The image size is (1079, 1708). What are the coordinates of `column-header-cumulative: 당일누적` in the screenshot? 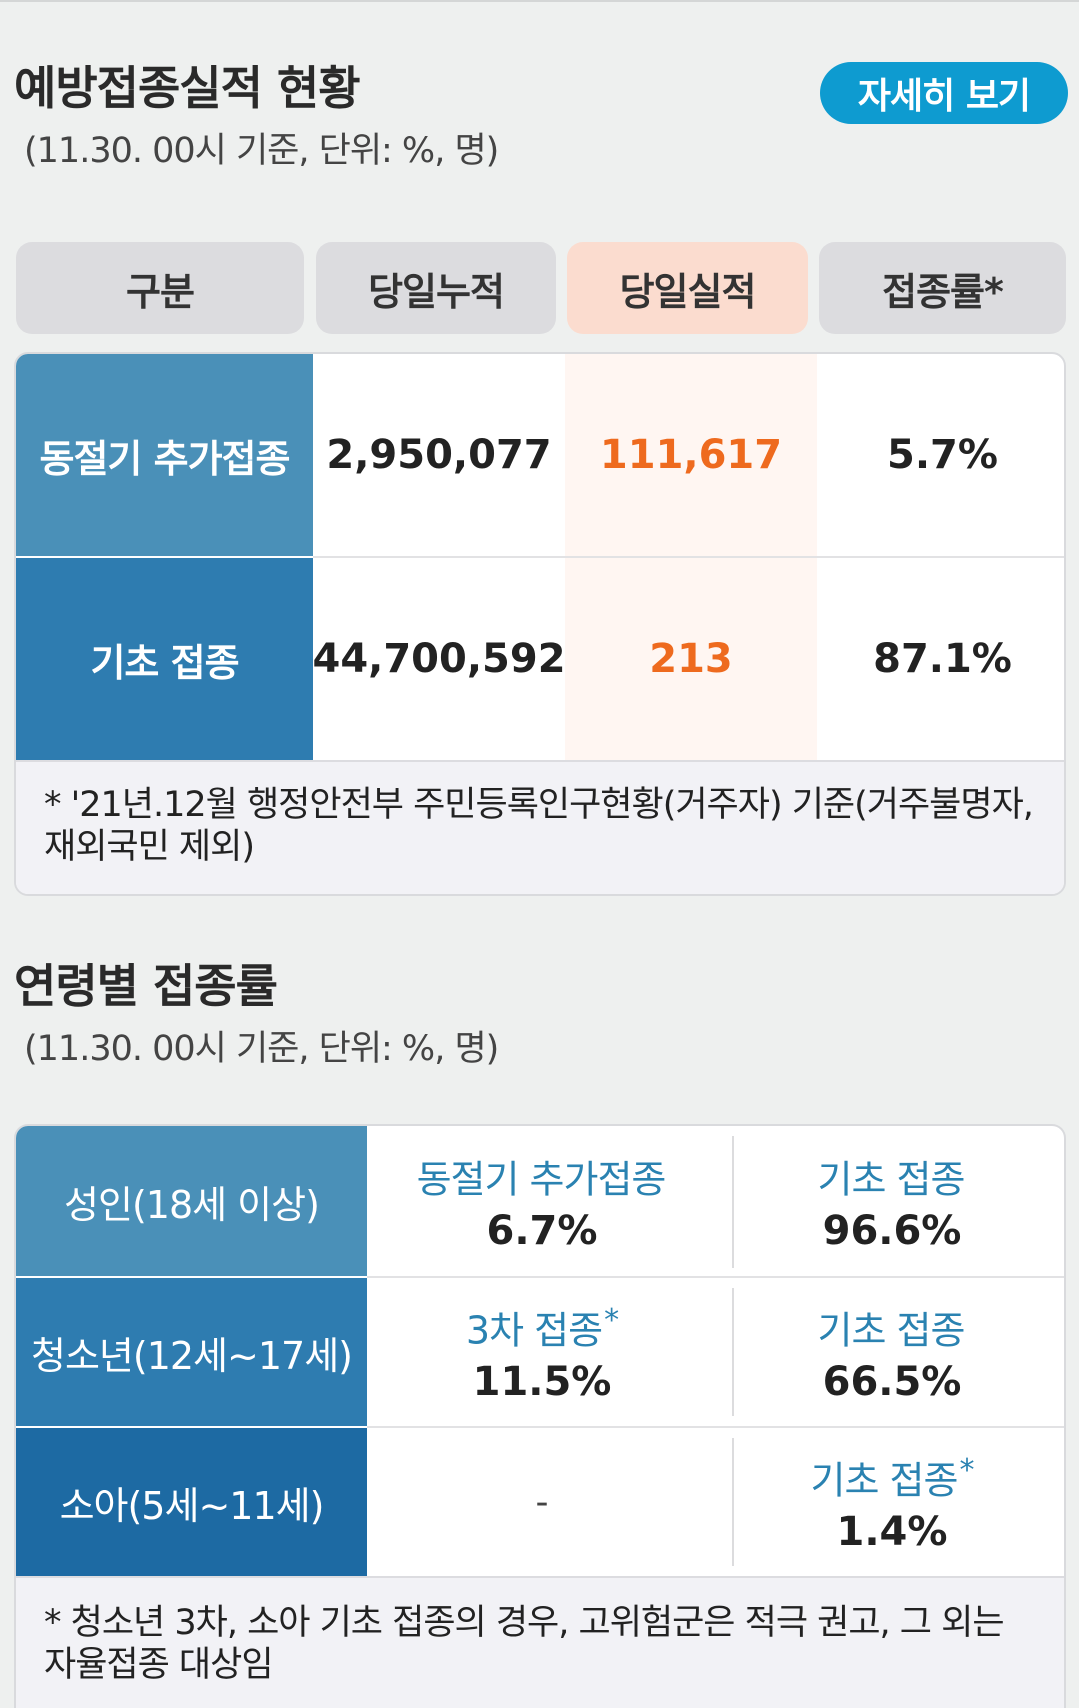 It's located at (436, 288).